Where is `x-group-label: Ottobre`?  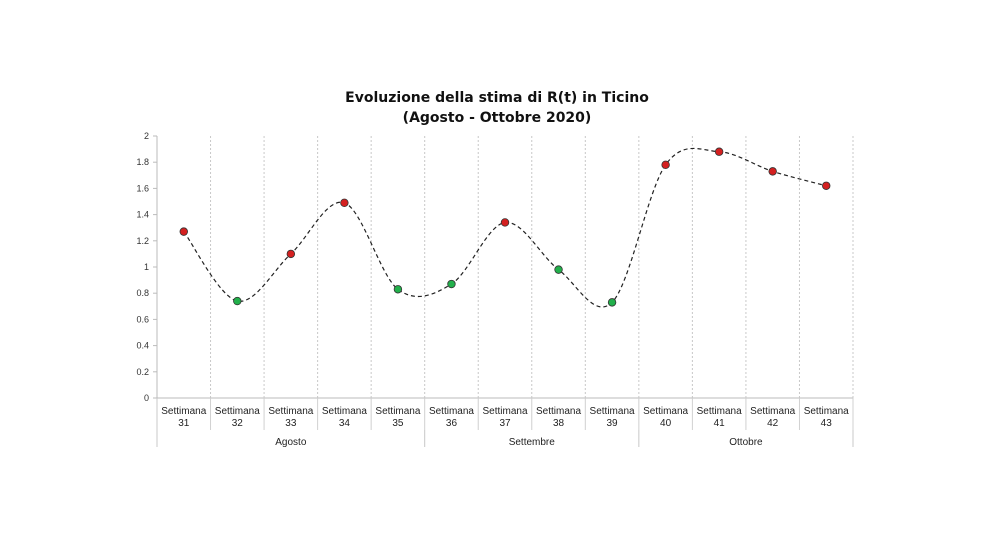 x-group-label: Ottobre is located at coordinates (746, 442).